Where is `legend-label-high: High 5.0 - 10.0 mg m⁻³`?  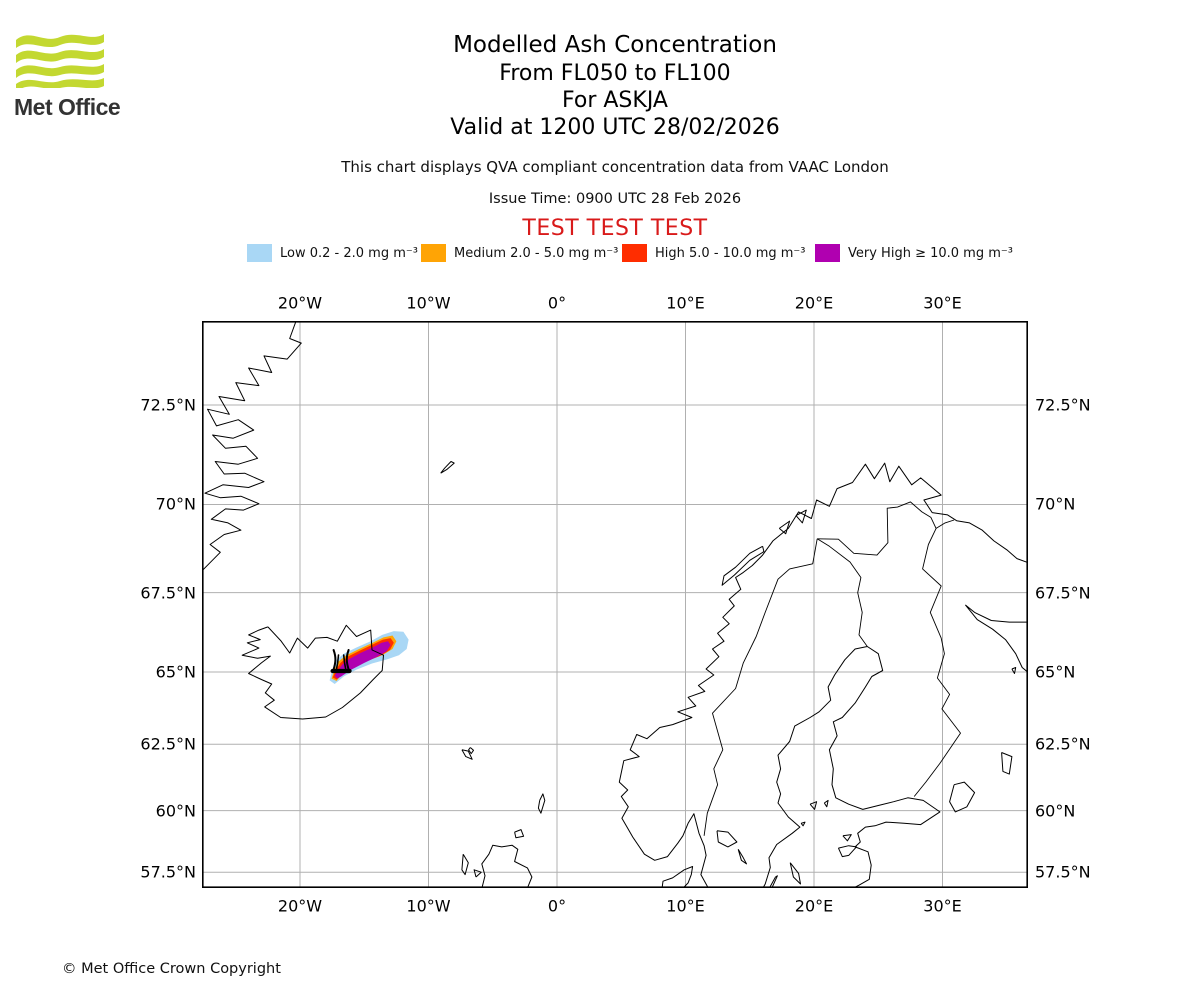
legend-label-high: High 5.0 - 10.0 mg m⁻³ is located at coordinates (730, 253).